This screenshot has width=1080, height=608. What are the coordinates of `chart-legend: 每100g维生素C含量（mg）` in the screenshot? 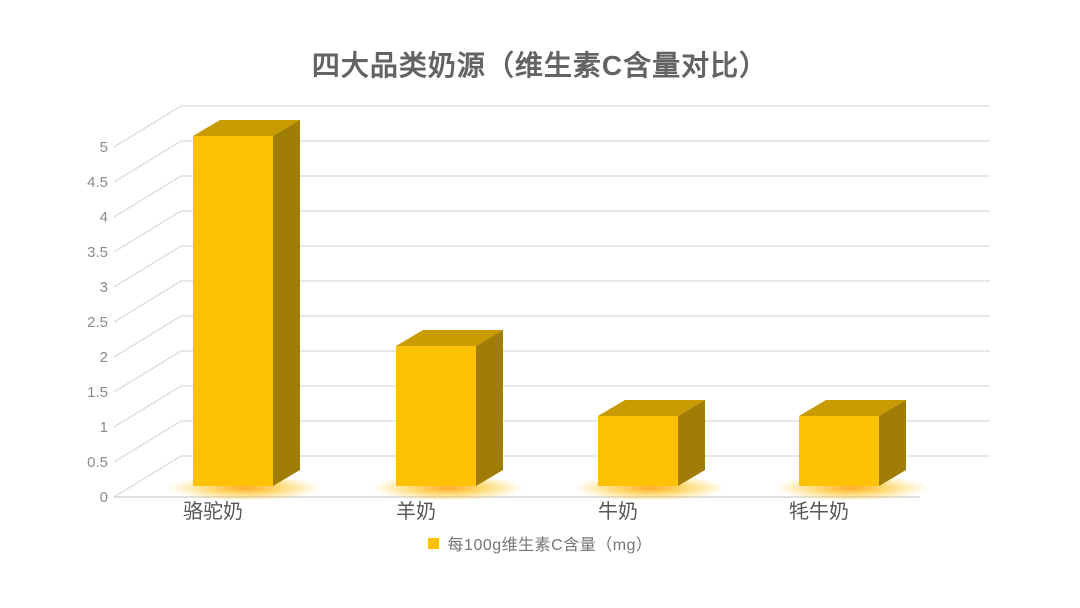 It's located at (540, 543).